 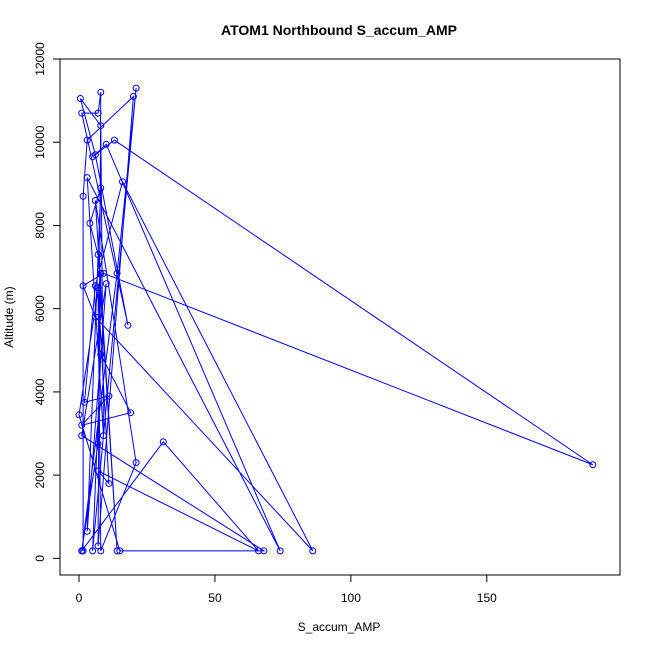 I want to click on y-axis-label: Altitude (m), so click(x=9, y=316).